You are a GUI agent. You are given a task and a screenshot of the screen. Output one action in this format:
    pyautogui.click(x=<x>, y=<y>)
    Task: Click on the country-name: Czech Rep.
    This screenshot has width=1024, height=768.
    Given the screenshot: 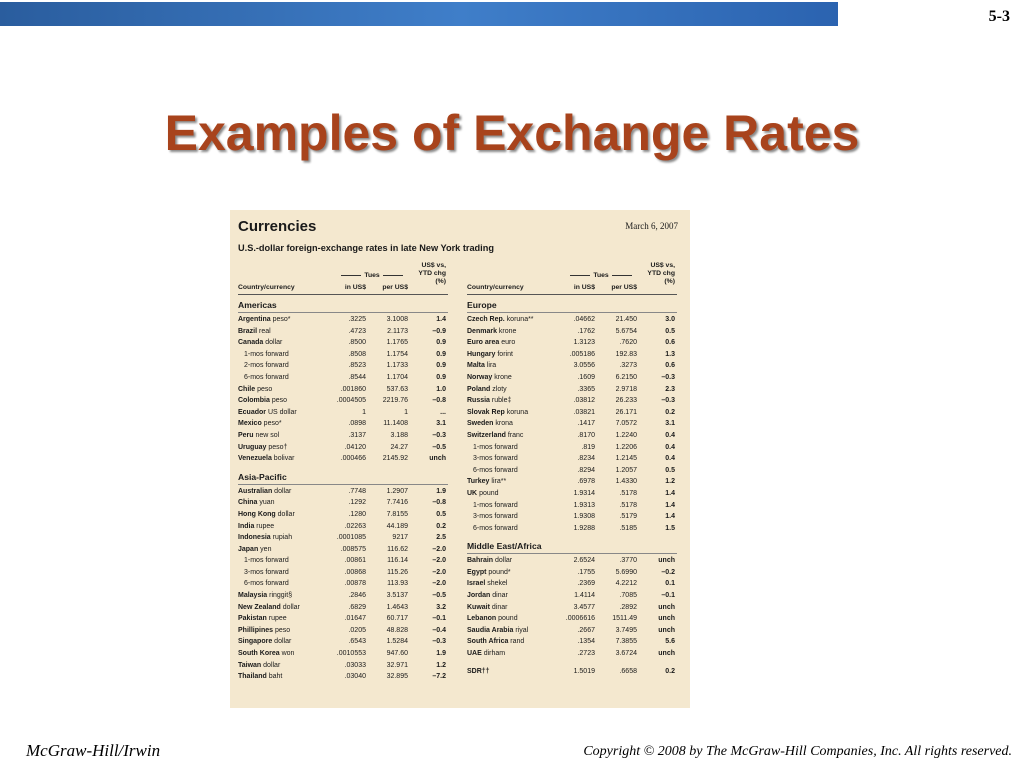 What is the action you would take?
    pyautogui.click(x=486, y=319)
    